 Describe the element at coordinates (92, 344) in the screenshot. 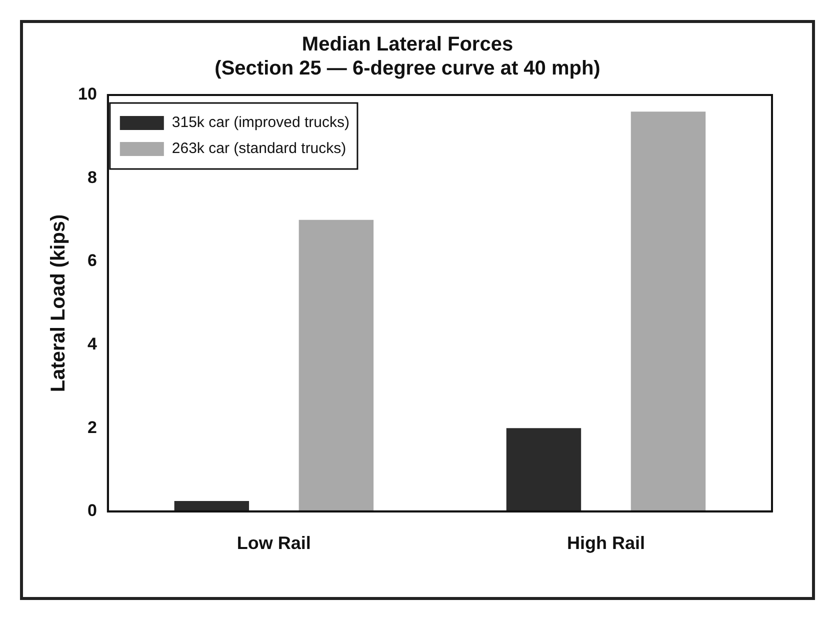

I see `y-tick-label: 4` at that location.